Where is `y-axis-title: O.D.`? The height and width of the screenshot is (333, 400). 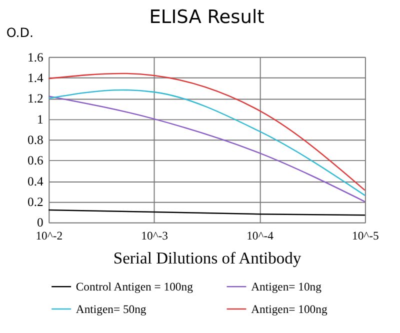 y-axis-title: O.D. is located at coordinates (20, 32).